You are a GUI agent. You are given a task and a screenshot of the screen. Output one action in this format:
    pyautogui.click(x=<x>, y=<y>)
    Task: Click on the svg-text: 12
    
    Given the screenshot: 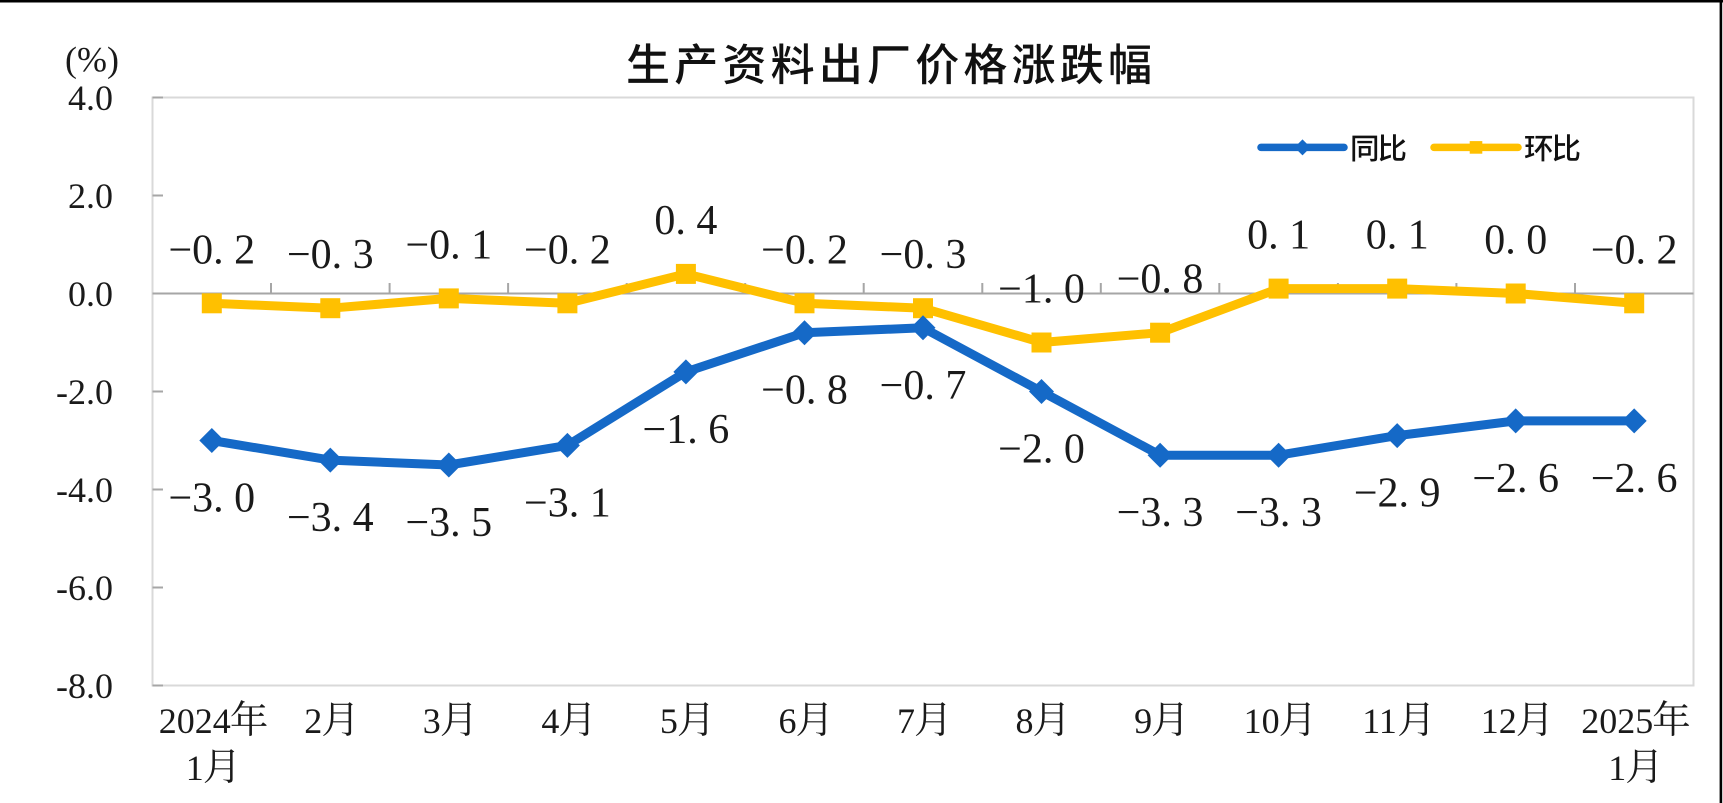 What is the action you would take?
    pyautogui.click(x=1499, y=721)
    